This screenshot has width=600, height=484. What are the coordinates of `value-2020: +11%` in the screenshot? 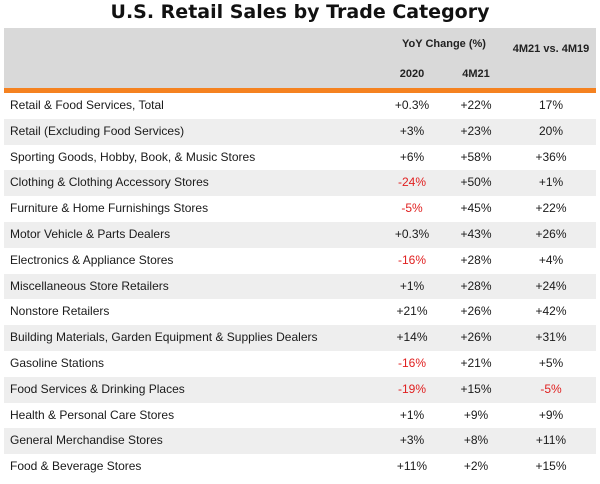 It's located at (412, 466).